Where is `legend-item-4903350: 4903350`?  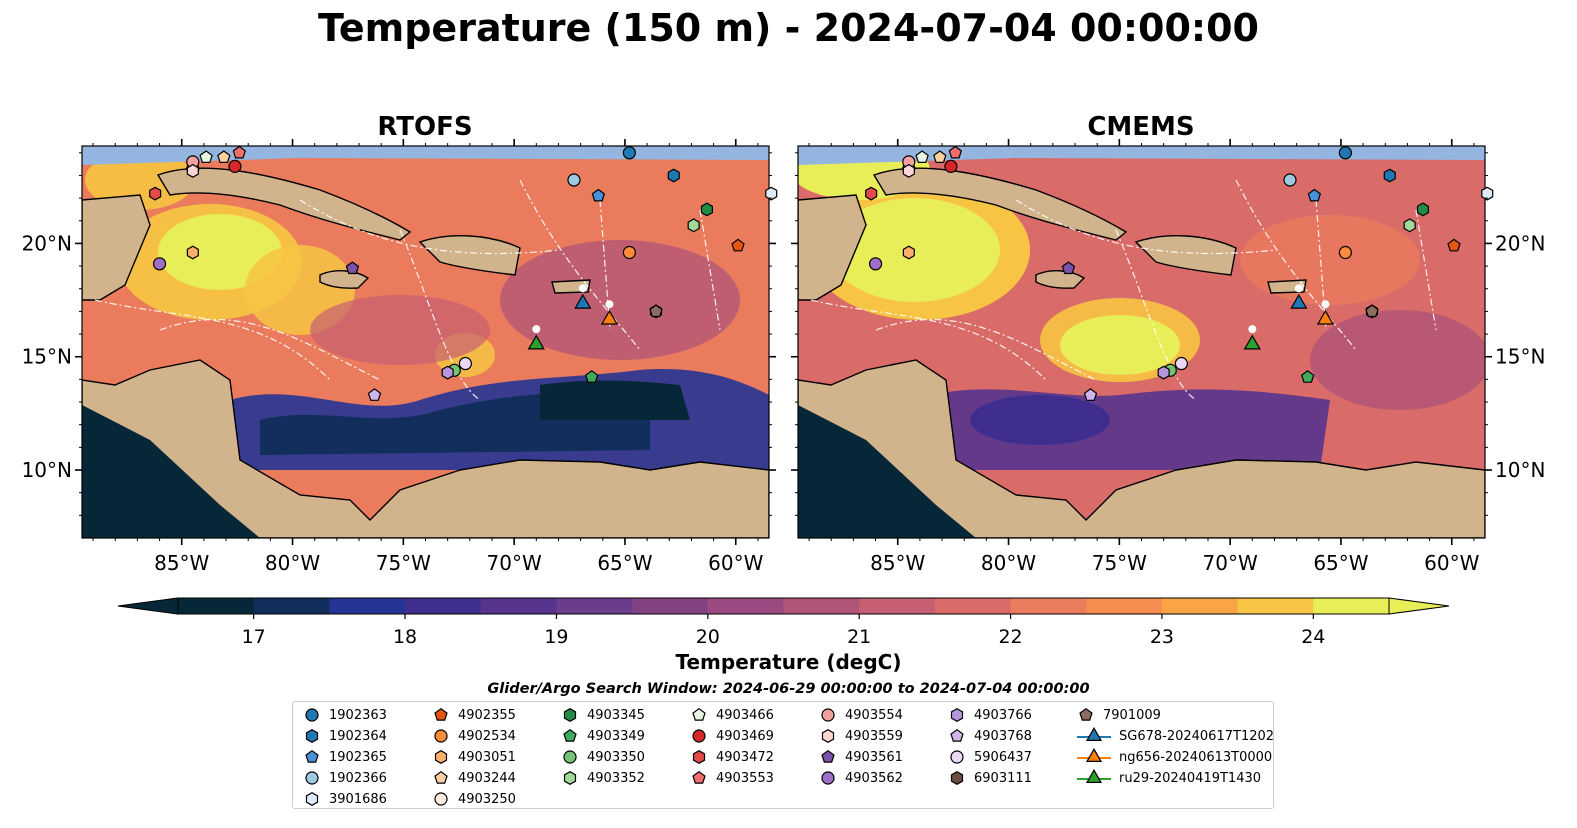 legend-item-4903350: 4903350 is located at coordinates (603, 757).